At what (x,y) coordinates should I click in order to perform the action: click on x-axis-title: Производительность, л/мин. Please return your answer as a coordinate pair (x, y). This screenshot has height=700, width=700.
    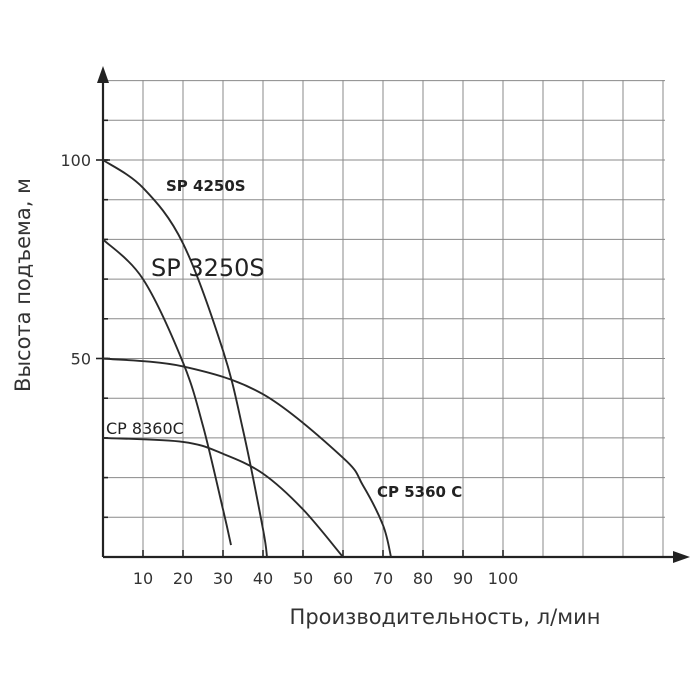
    Looking at the image, I should click on (445, 617).